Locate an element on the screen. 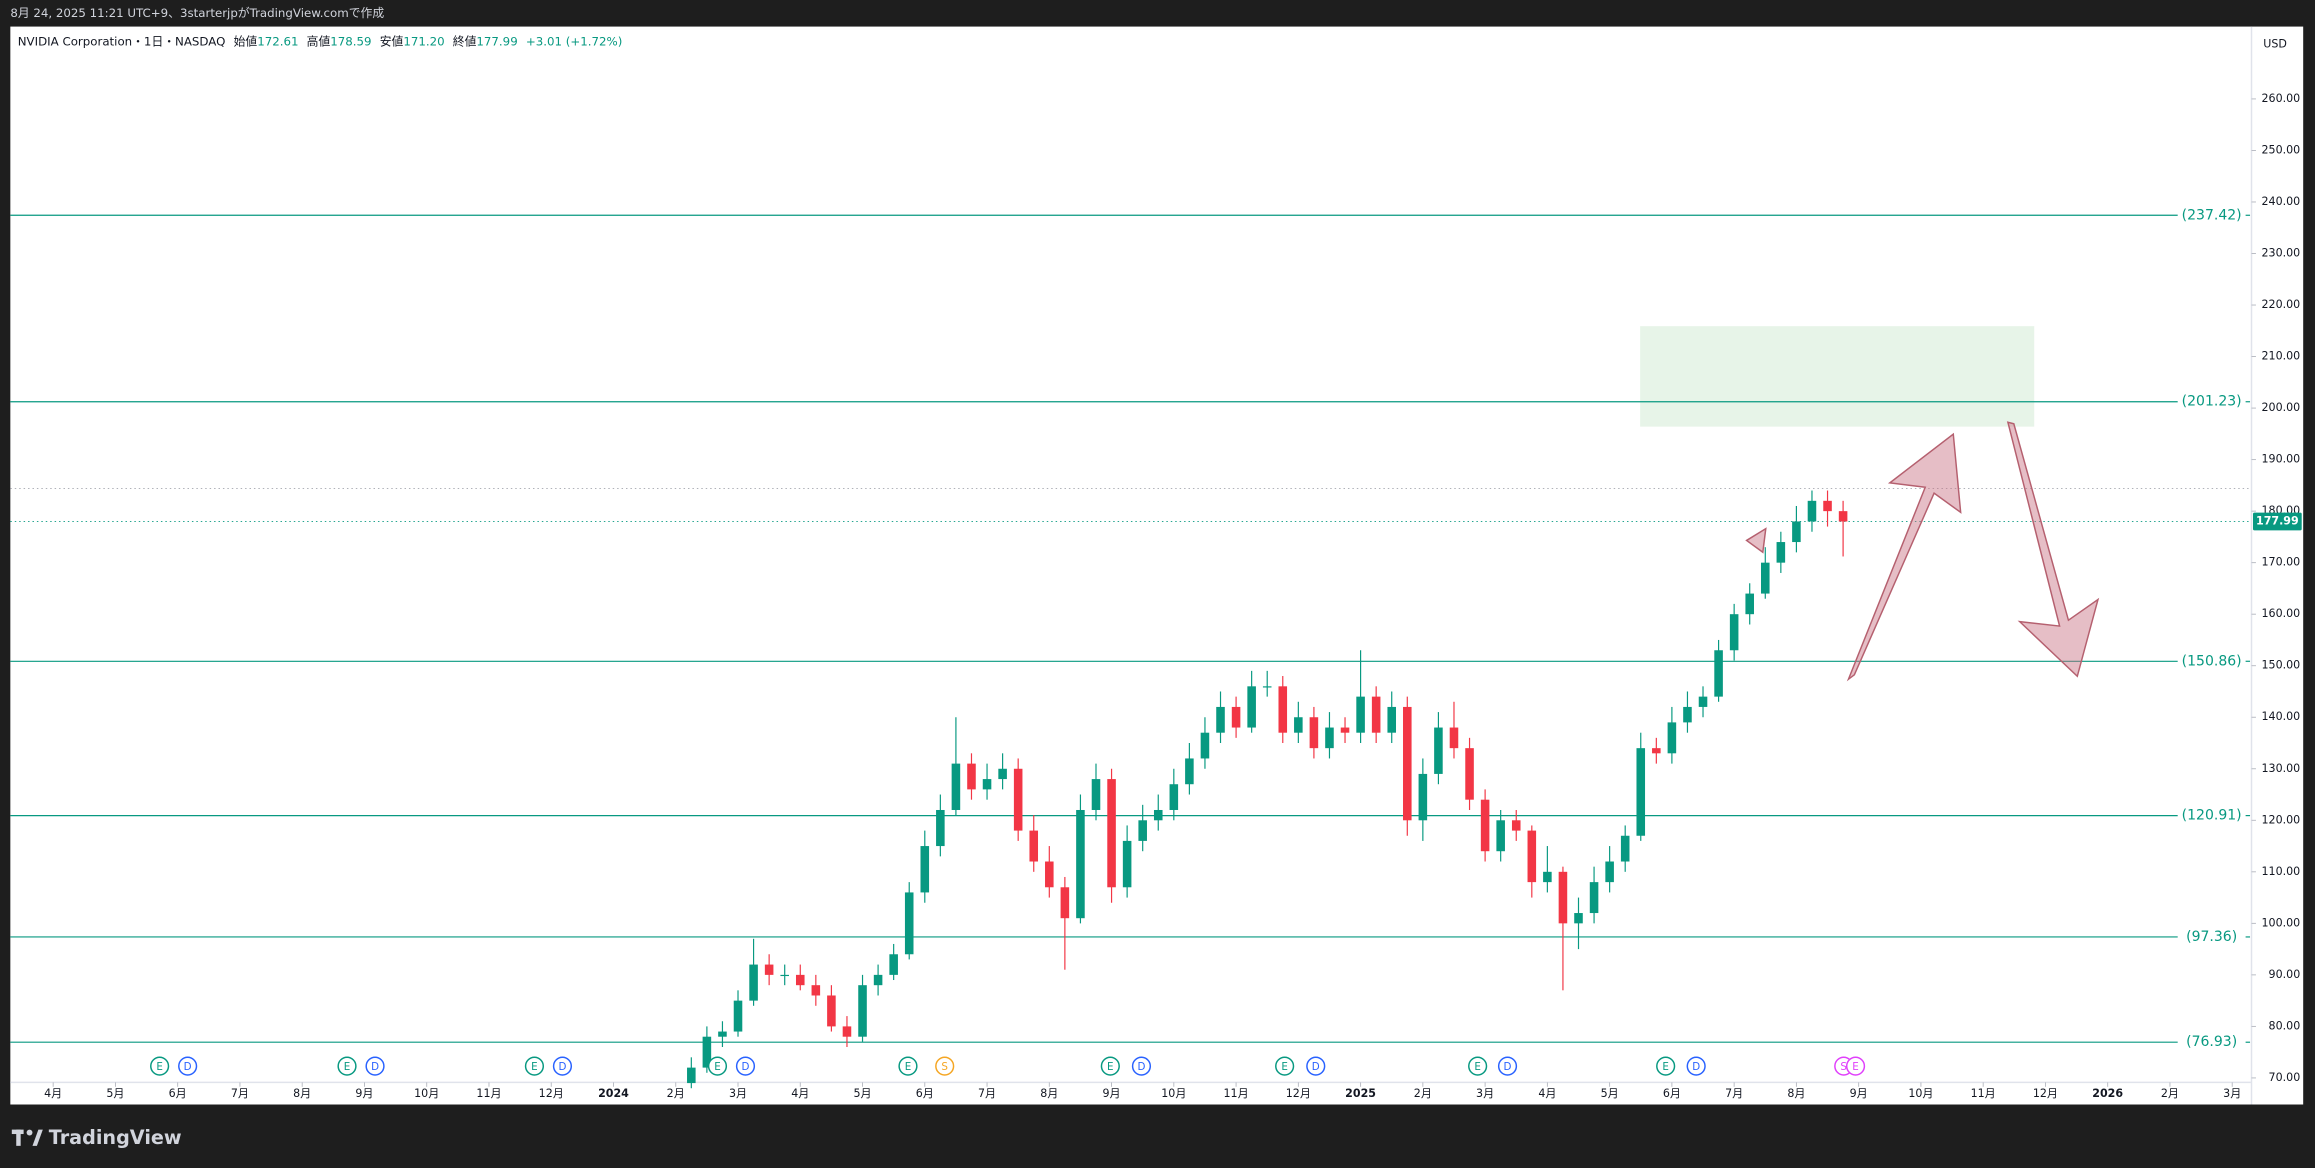 This screenshot has width=2315, height=1168. arrow-small is located at coordinates (1756, 540).